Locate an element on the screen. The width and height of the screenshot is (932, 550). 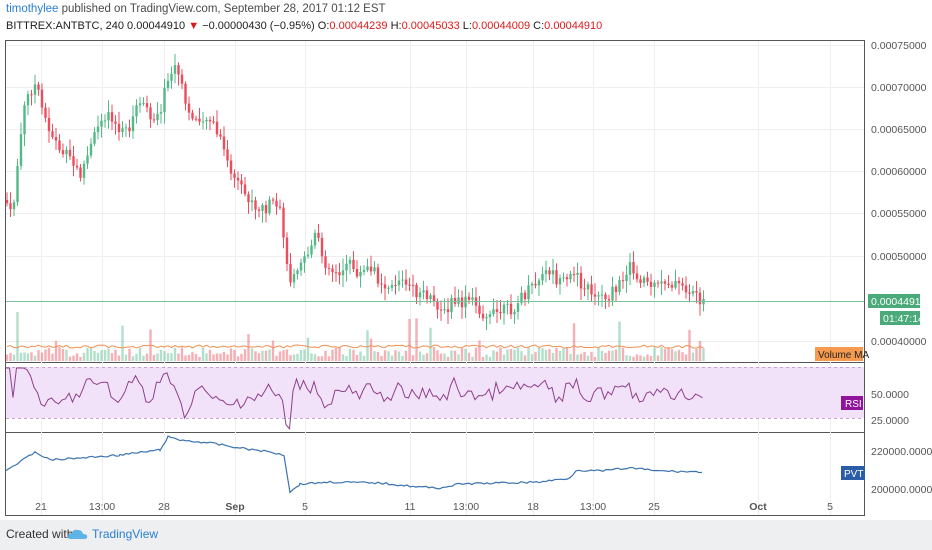
rsi-badge is located at coordinates (852, 403).